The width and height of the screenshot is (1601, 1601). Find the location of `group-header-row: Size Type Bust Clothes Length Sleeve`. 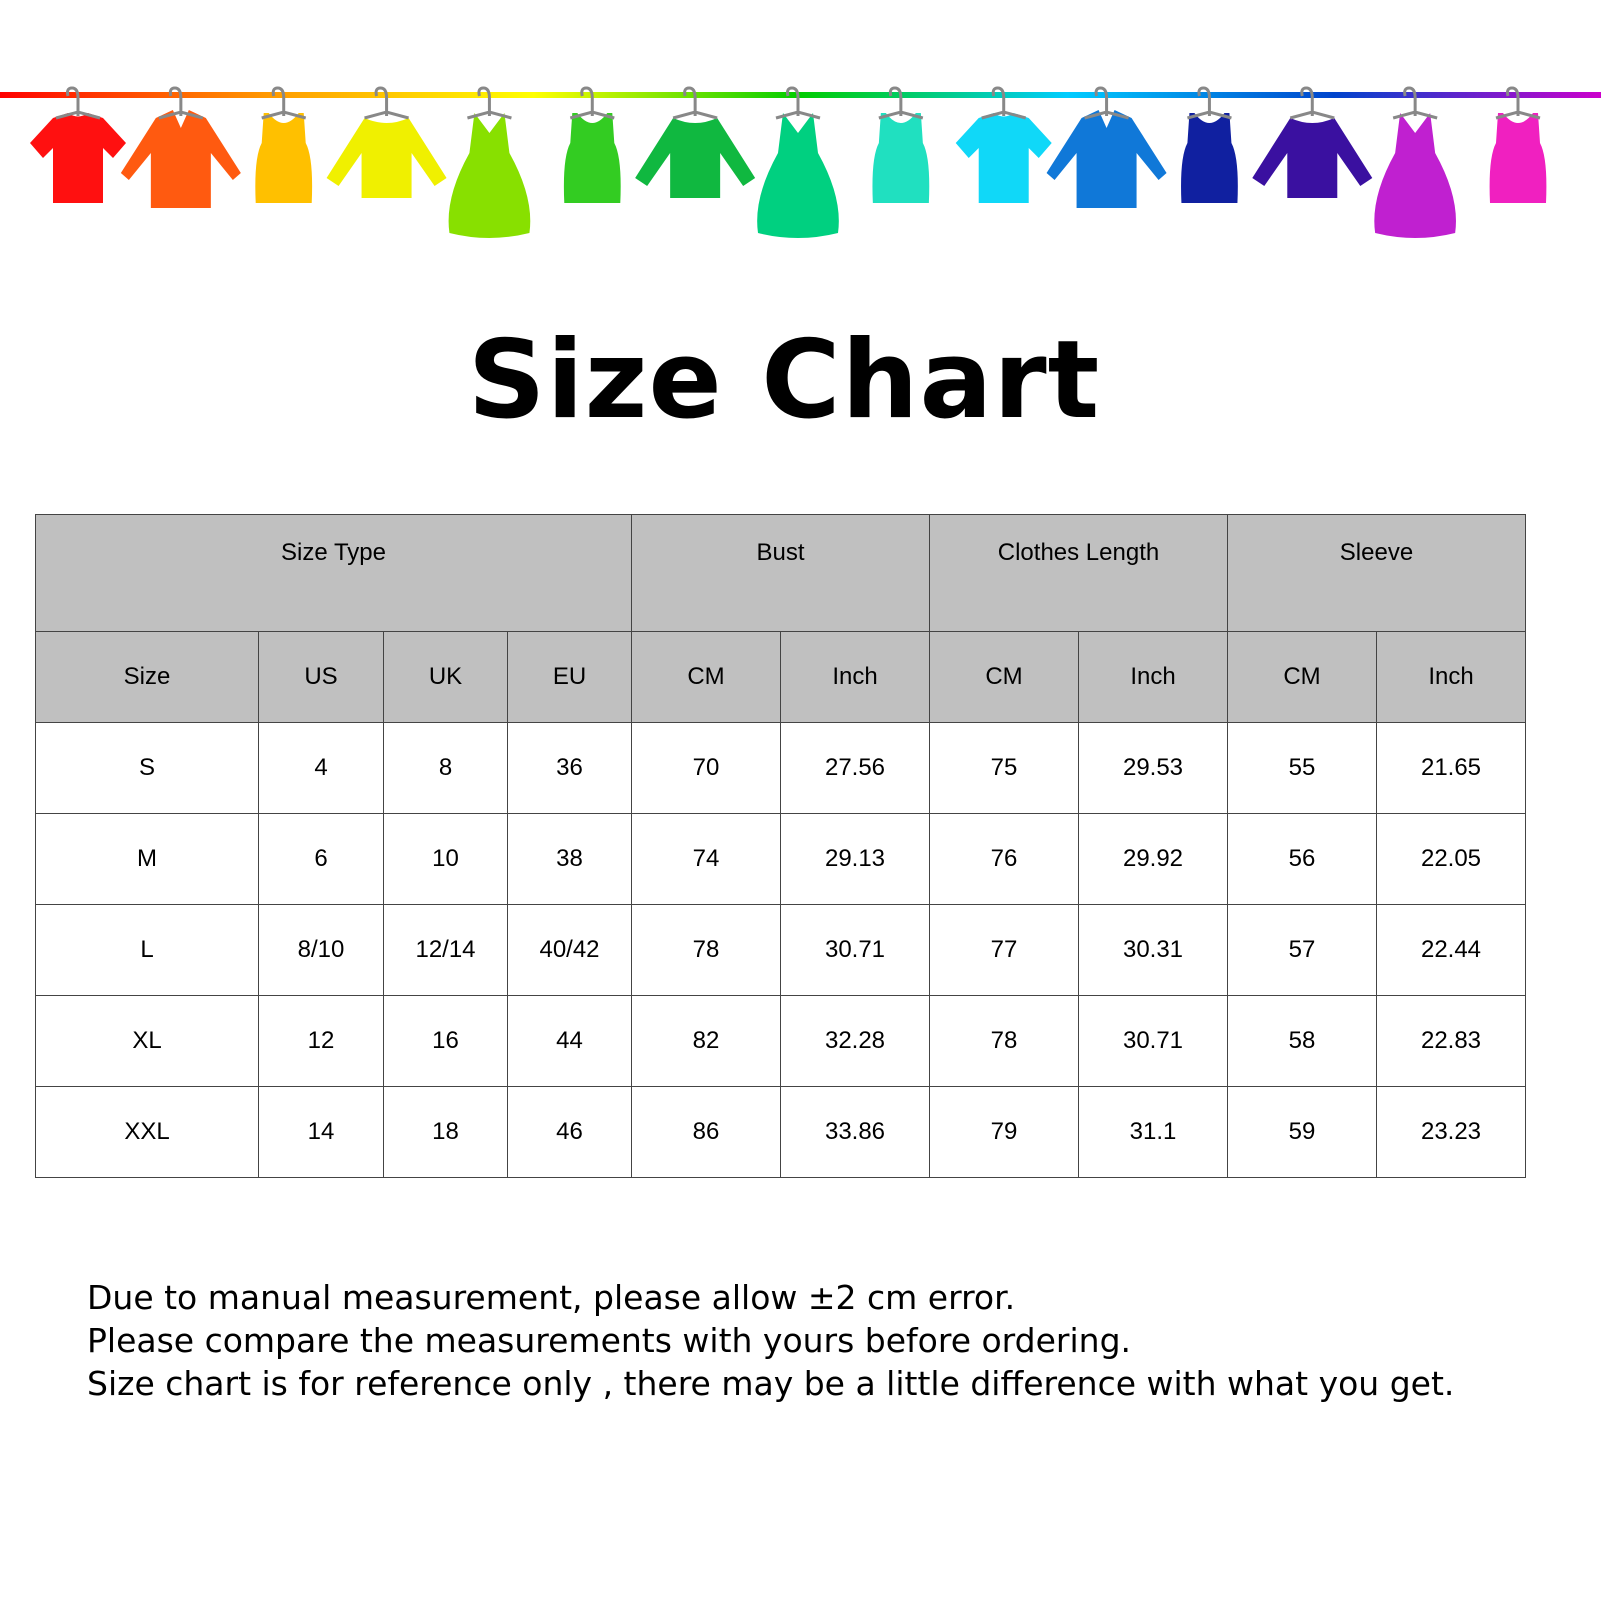

group-header-row: Size Type Bust Clothes Length Sleeve is located at coordinates (780, 573).